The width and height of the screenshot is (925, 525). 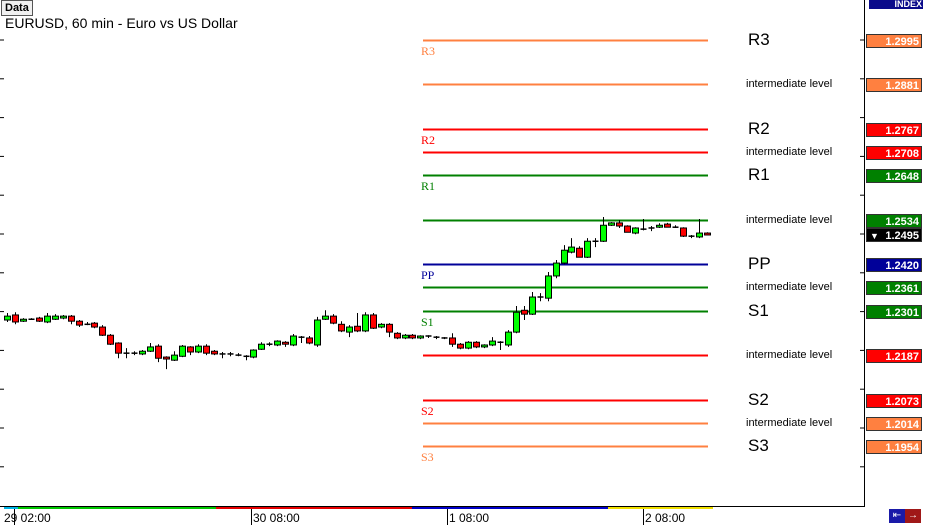 I want to click on data-button: Data, so click(x=17, y=8).